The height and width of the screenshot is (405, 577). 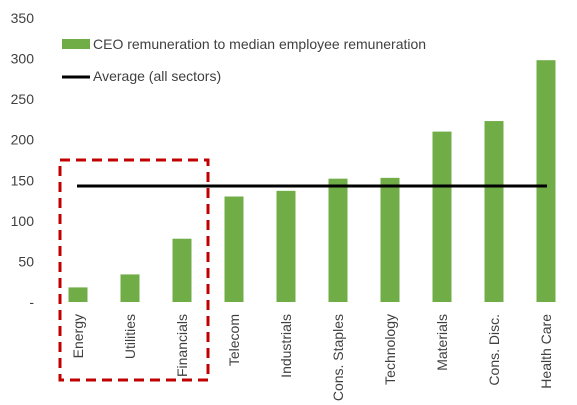 What do you see at coordinates (234, 249) in the screenshot?
I see `bar-telecom` at bounding box center [234, 249].